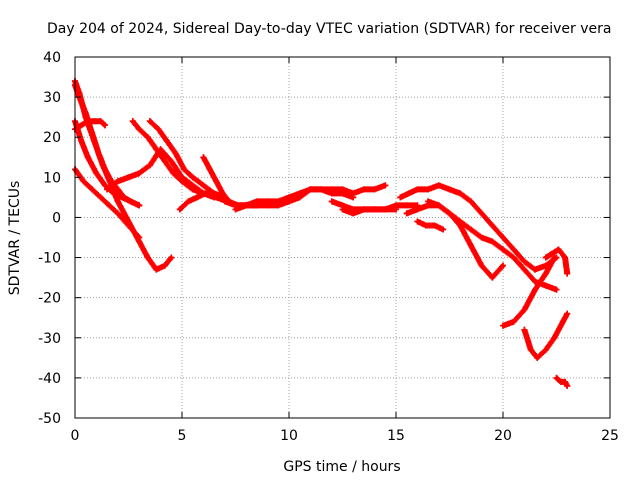  Describe the element at coordinates (49, 339) in the screenshot. I see `y-tick-label: -30` at that location.